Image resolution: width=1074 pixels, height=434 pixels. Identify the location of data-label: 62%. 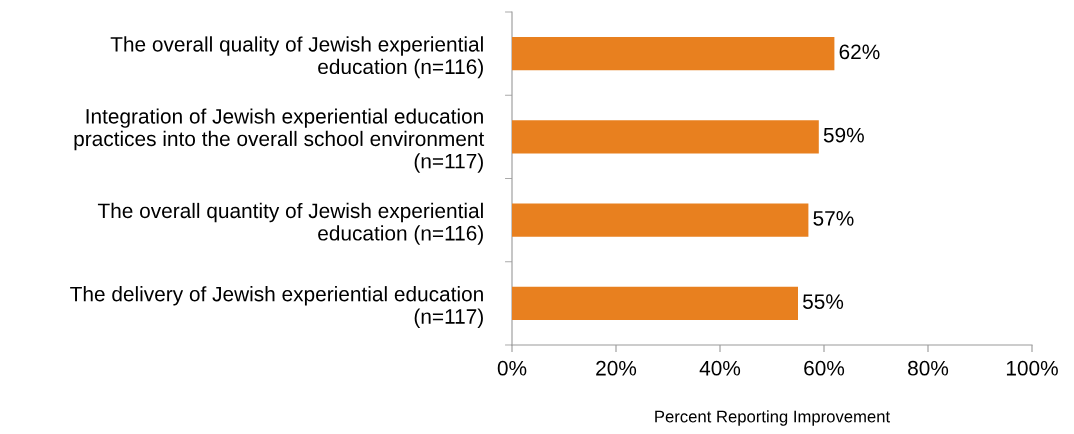
(859, 52).